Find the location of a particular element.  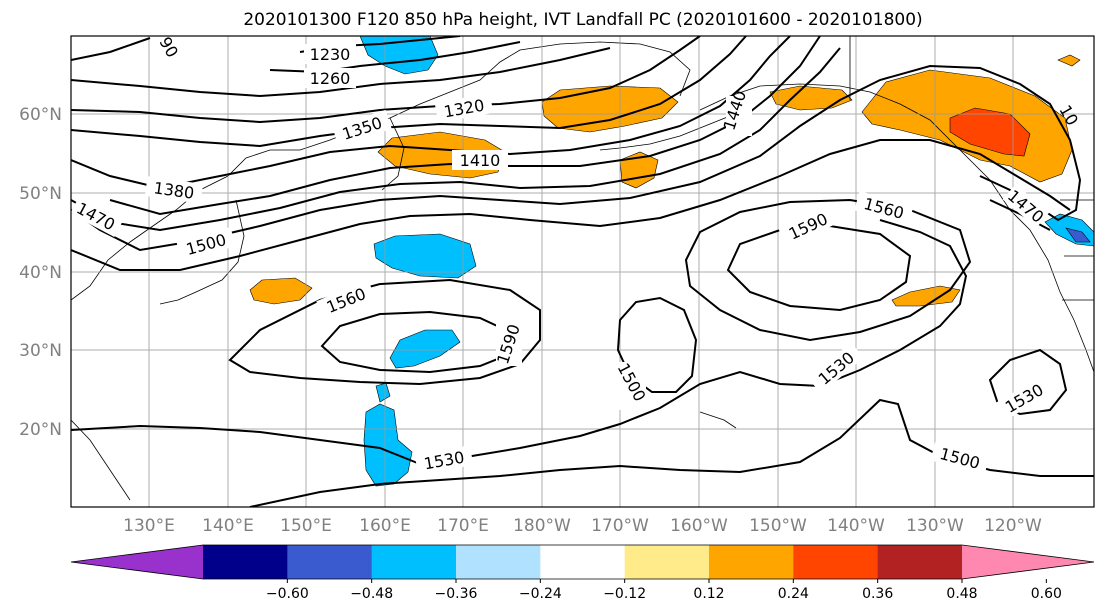

lon-label-130E: 130°E is located at coordinates (149, 526).